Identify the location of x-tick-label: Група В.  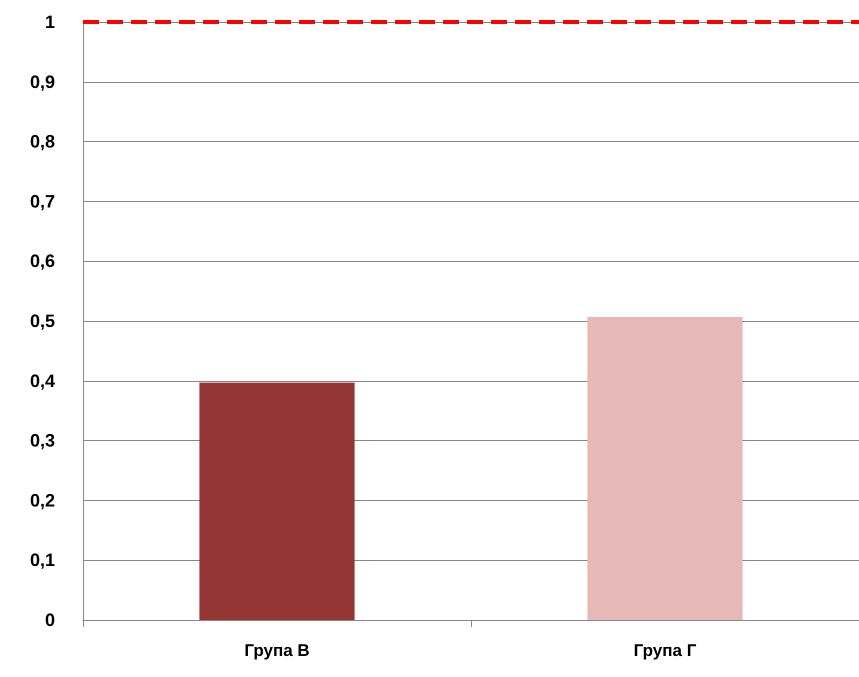
(277, 650).